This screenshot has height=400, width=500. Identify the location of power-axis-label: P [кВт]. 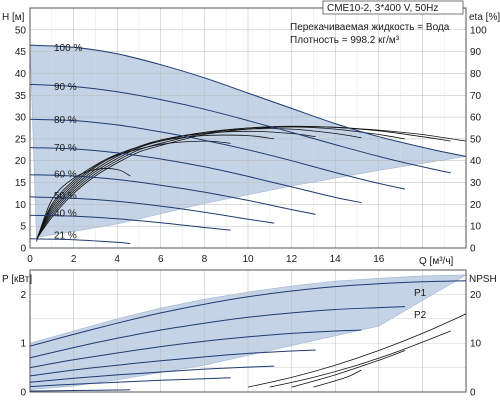
(17, 279).